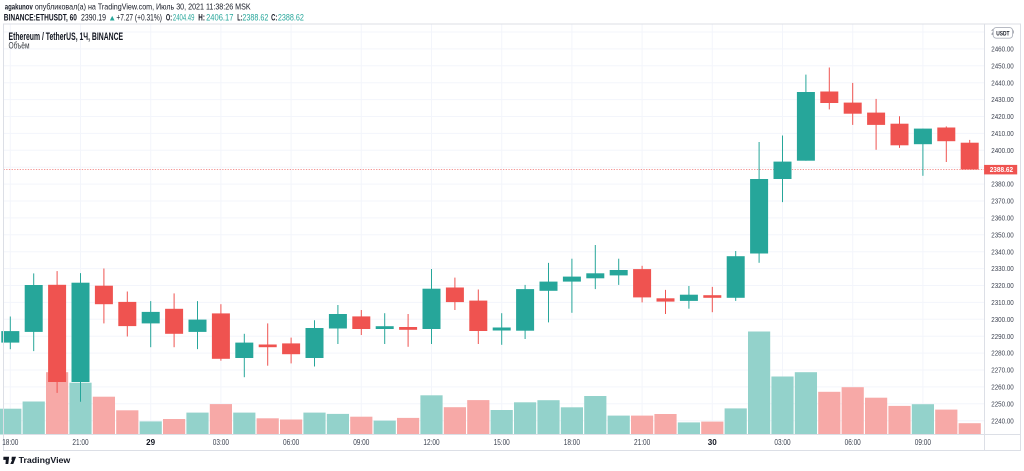 The height and width of the screenshot is (471, 1024). I want to click on svg-text: 2350.00, so click(1002, 234).